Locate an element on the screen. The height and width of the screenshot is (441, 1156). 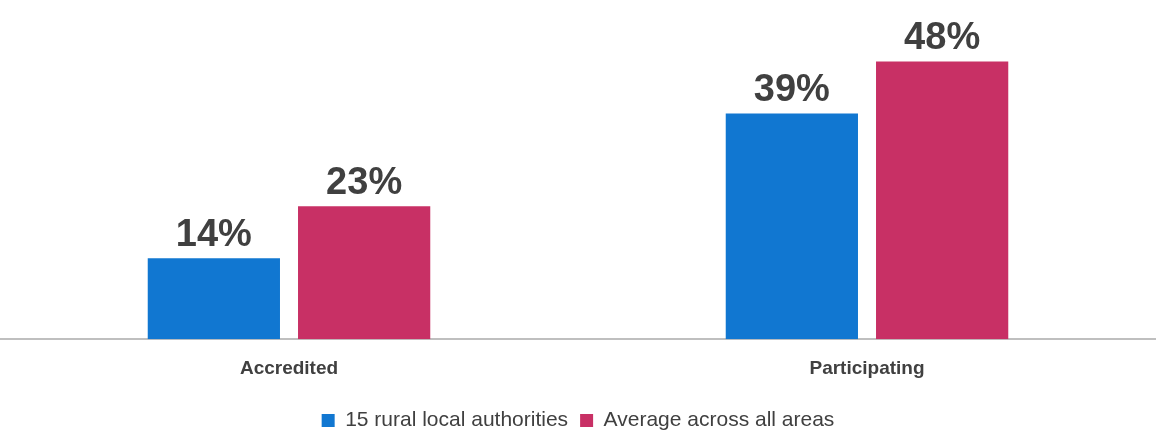
x-tick-label: Accredited is located at coordinates (289, 367).